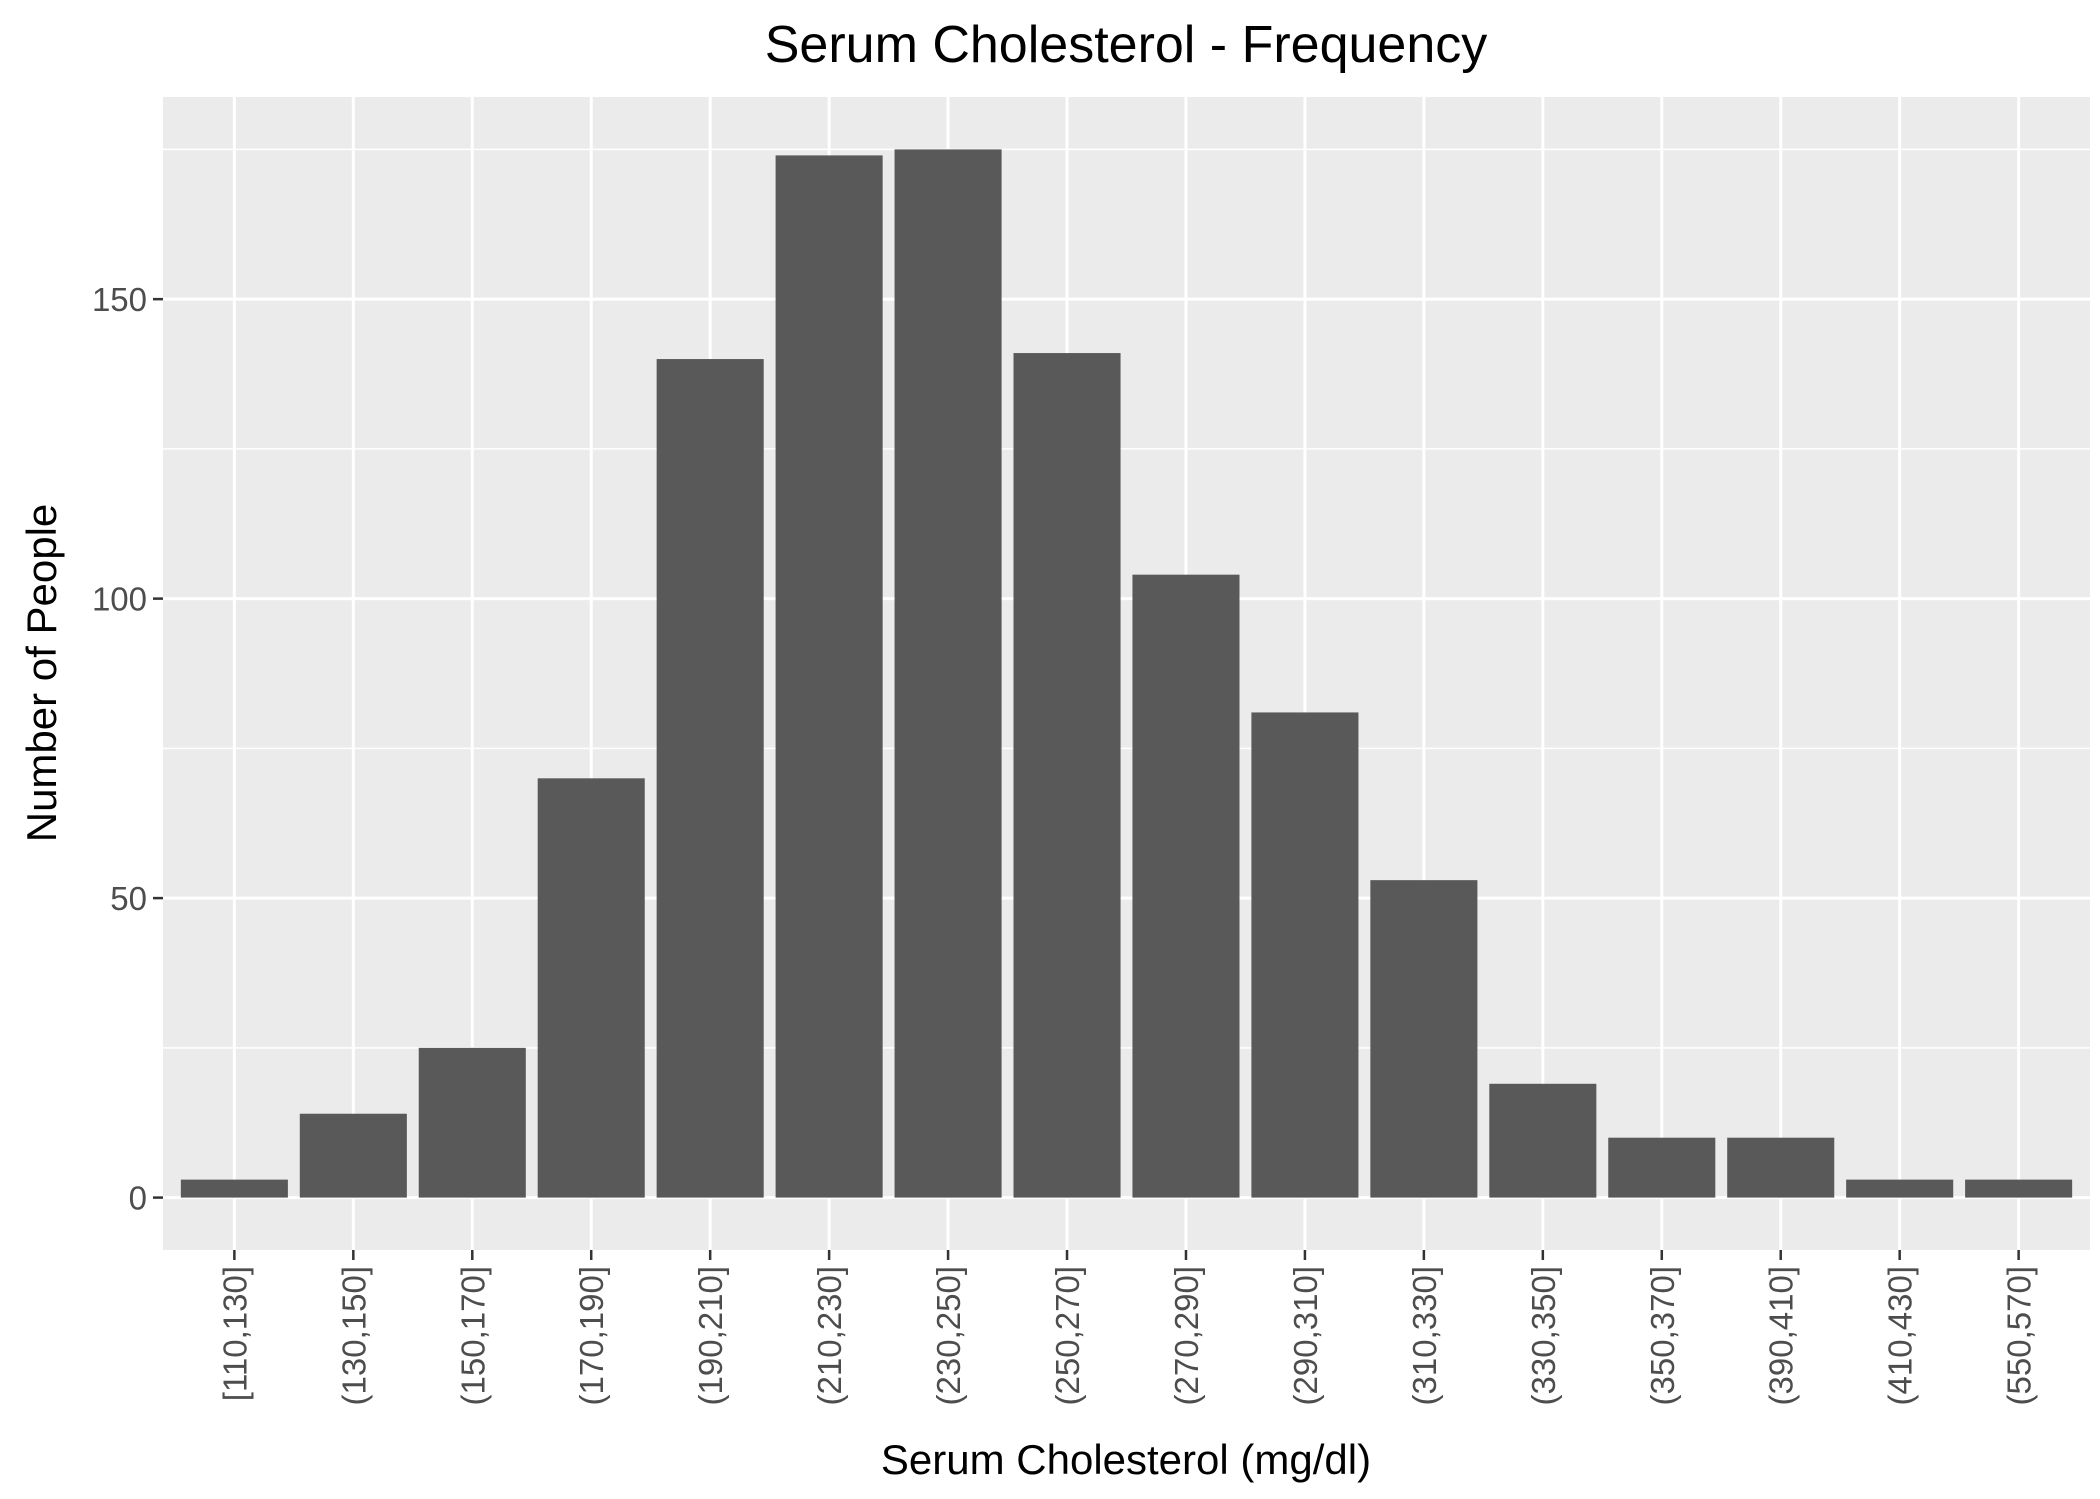  Describe the element at coordinates (472, 1335) in the screenshot. I see `x-tick-label: (150,170]` at that location.